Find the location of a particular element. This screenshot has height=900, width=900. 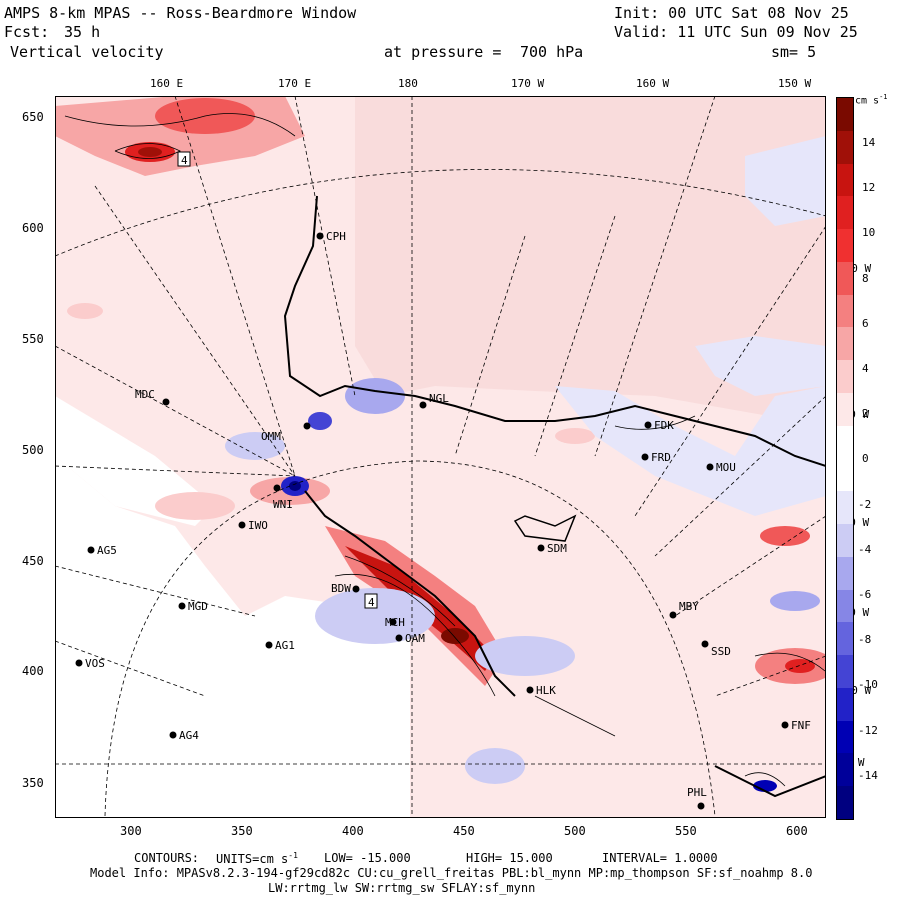

station-label: MBY is located at coordinates (689, 606).